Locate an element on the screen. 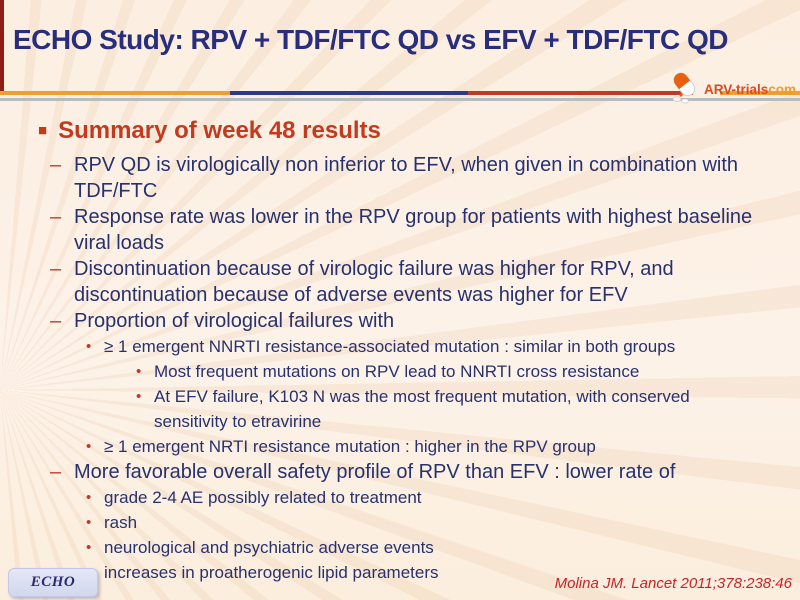  header-divider is located at coordinates (400, 93).